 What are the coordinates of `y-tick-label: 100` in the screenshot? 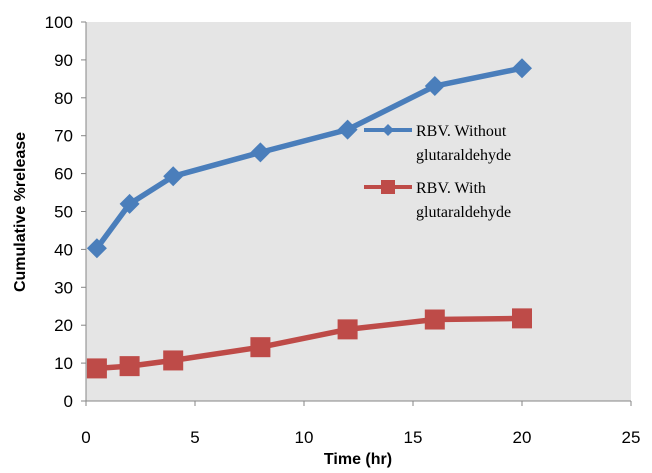 It's located at (59, 22).